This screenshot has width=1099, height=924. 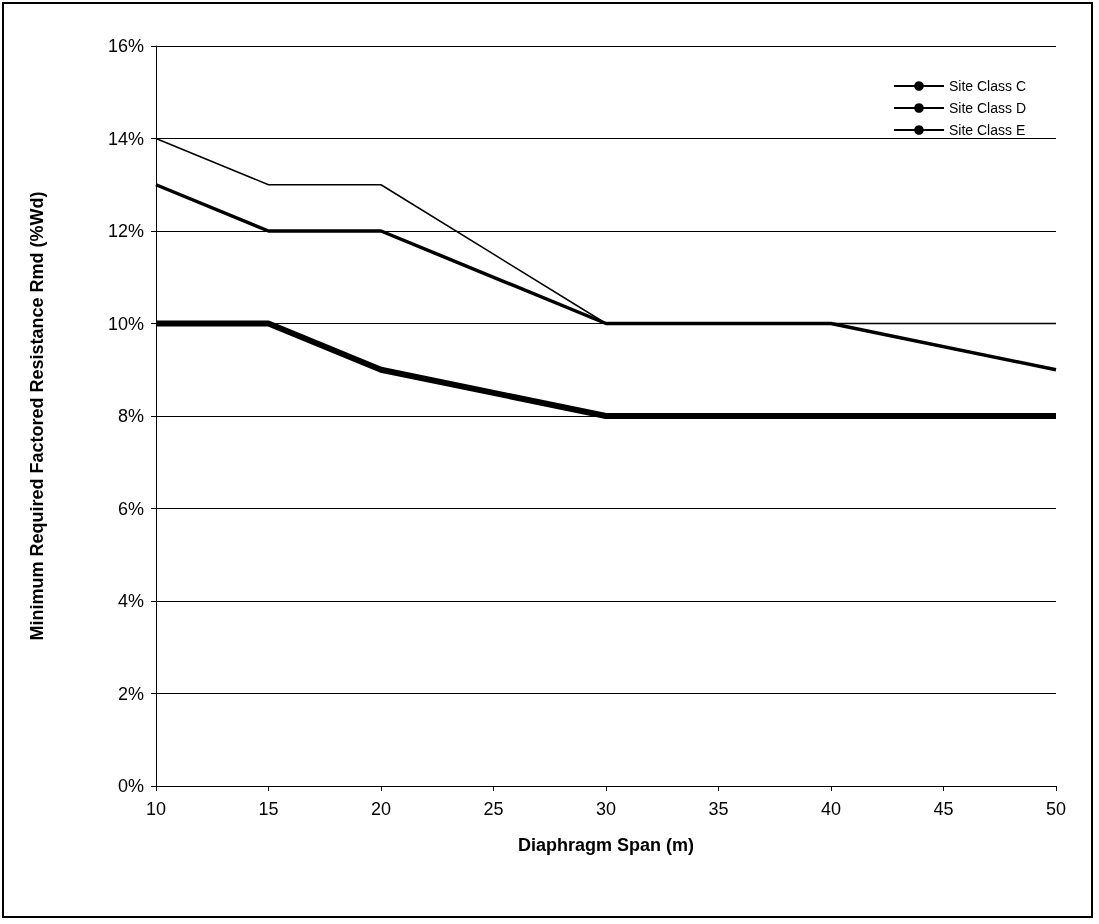 I want to click on x-tick-label: 45, so click(x=943, y=809).